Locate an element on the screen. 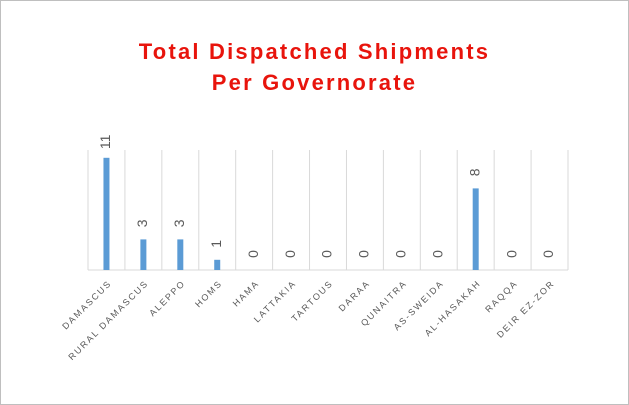  value-label: 1 is located at coordinates (216, 244).